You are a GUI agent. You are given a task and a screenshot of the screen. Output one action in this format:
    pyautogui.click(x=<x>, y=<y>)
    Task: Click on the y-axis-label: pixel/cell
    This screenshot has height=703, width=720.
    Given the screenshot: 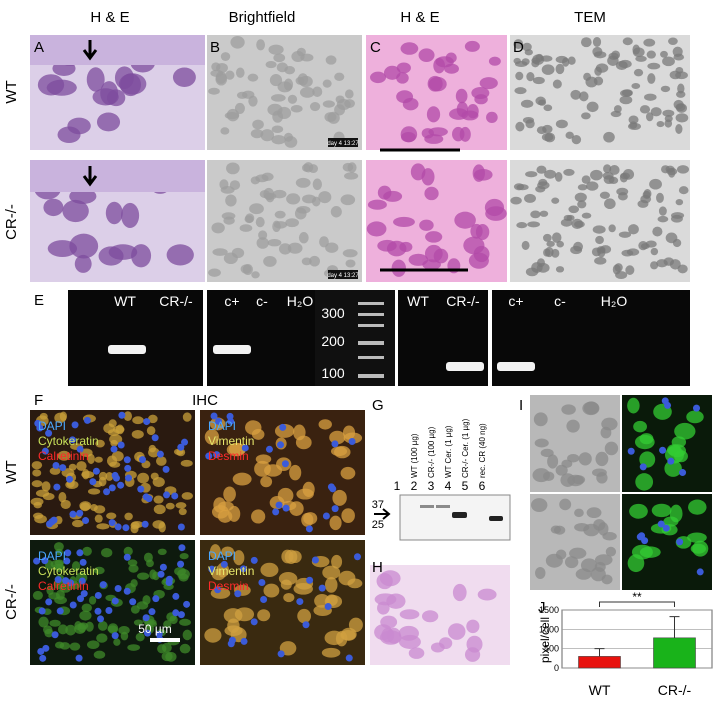 What is the action you would take?
    pyautogui.click(x=545, y=640)
    